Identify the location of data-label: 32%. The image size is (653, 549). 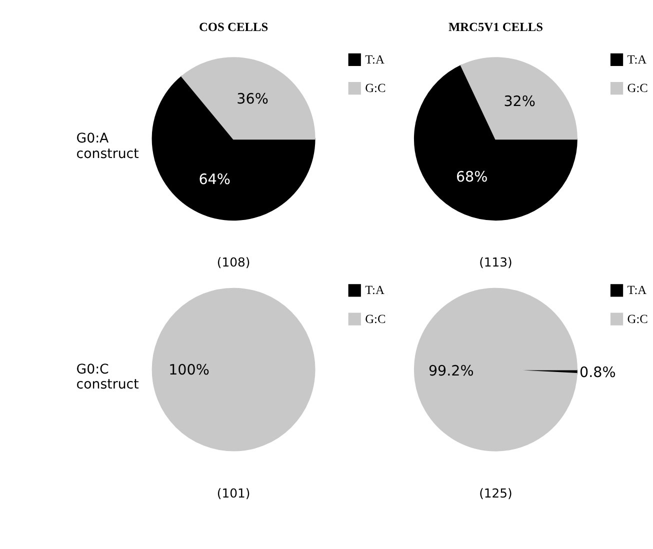
(520, 102).